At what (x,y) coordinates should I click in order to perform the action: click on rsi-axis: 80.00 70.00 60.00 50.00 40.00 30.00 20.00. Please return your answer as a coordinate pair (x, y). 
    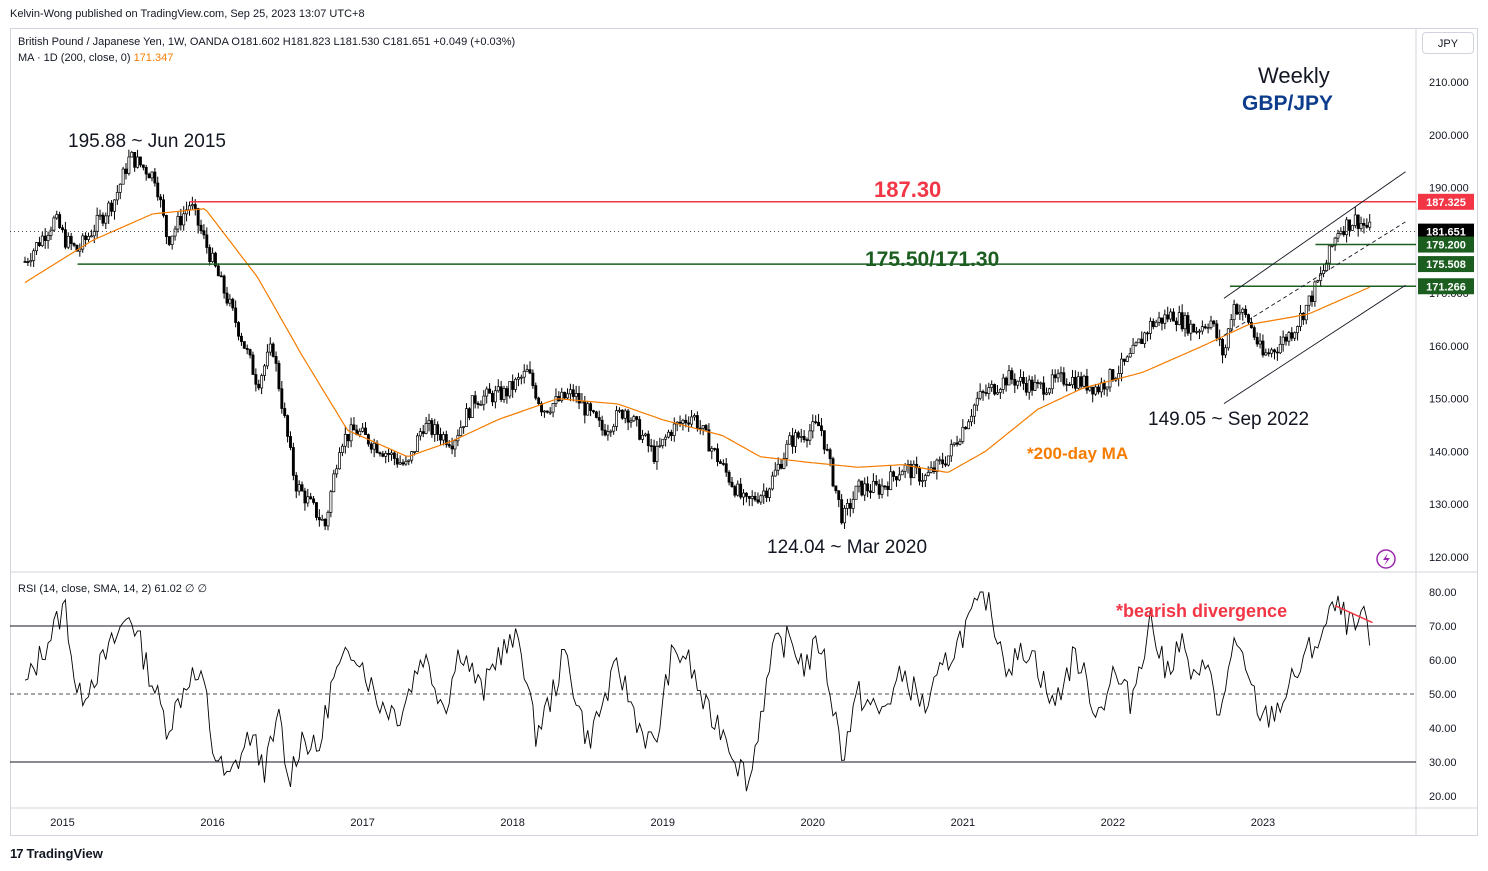
    Looking at the image, I should click on (1443, 695).